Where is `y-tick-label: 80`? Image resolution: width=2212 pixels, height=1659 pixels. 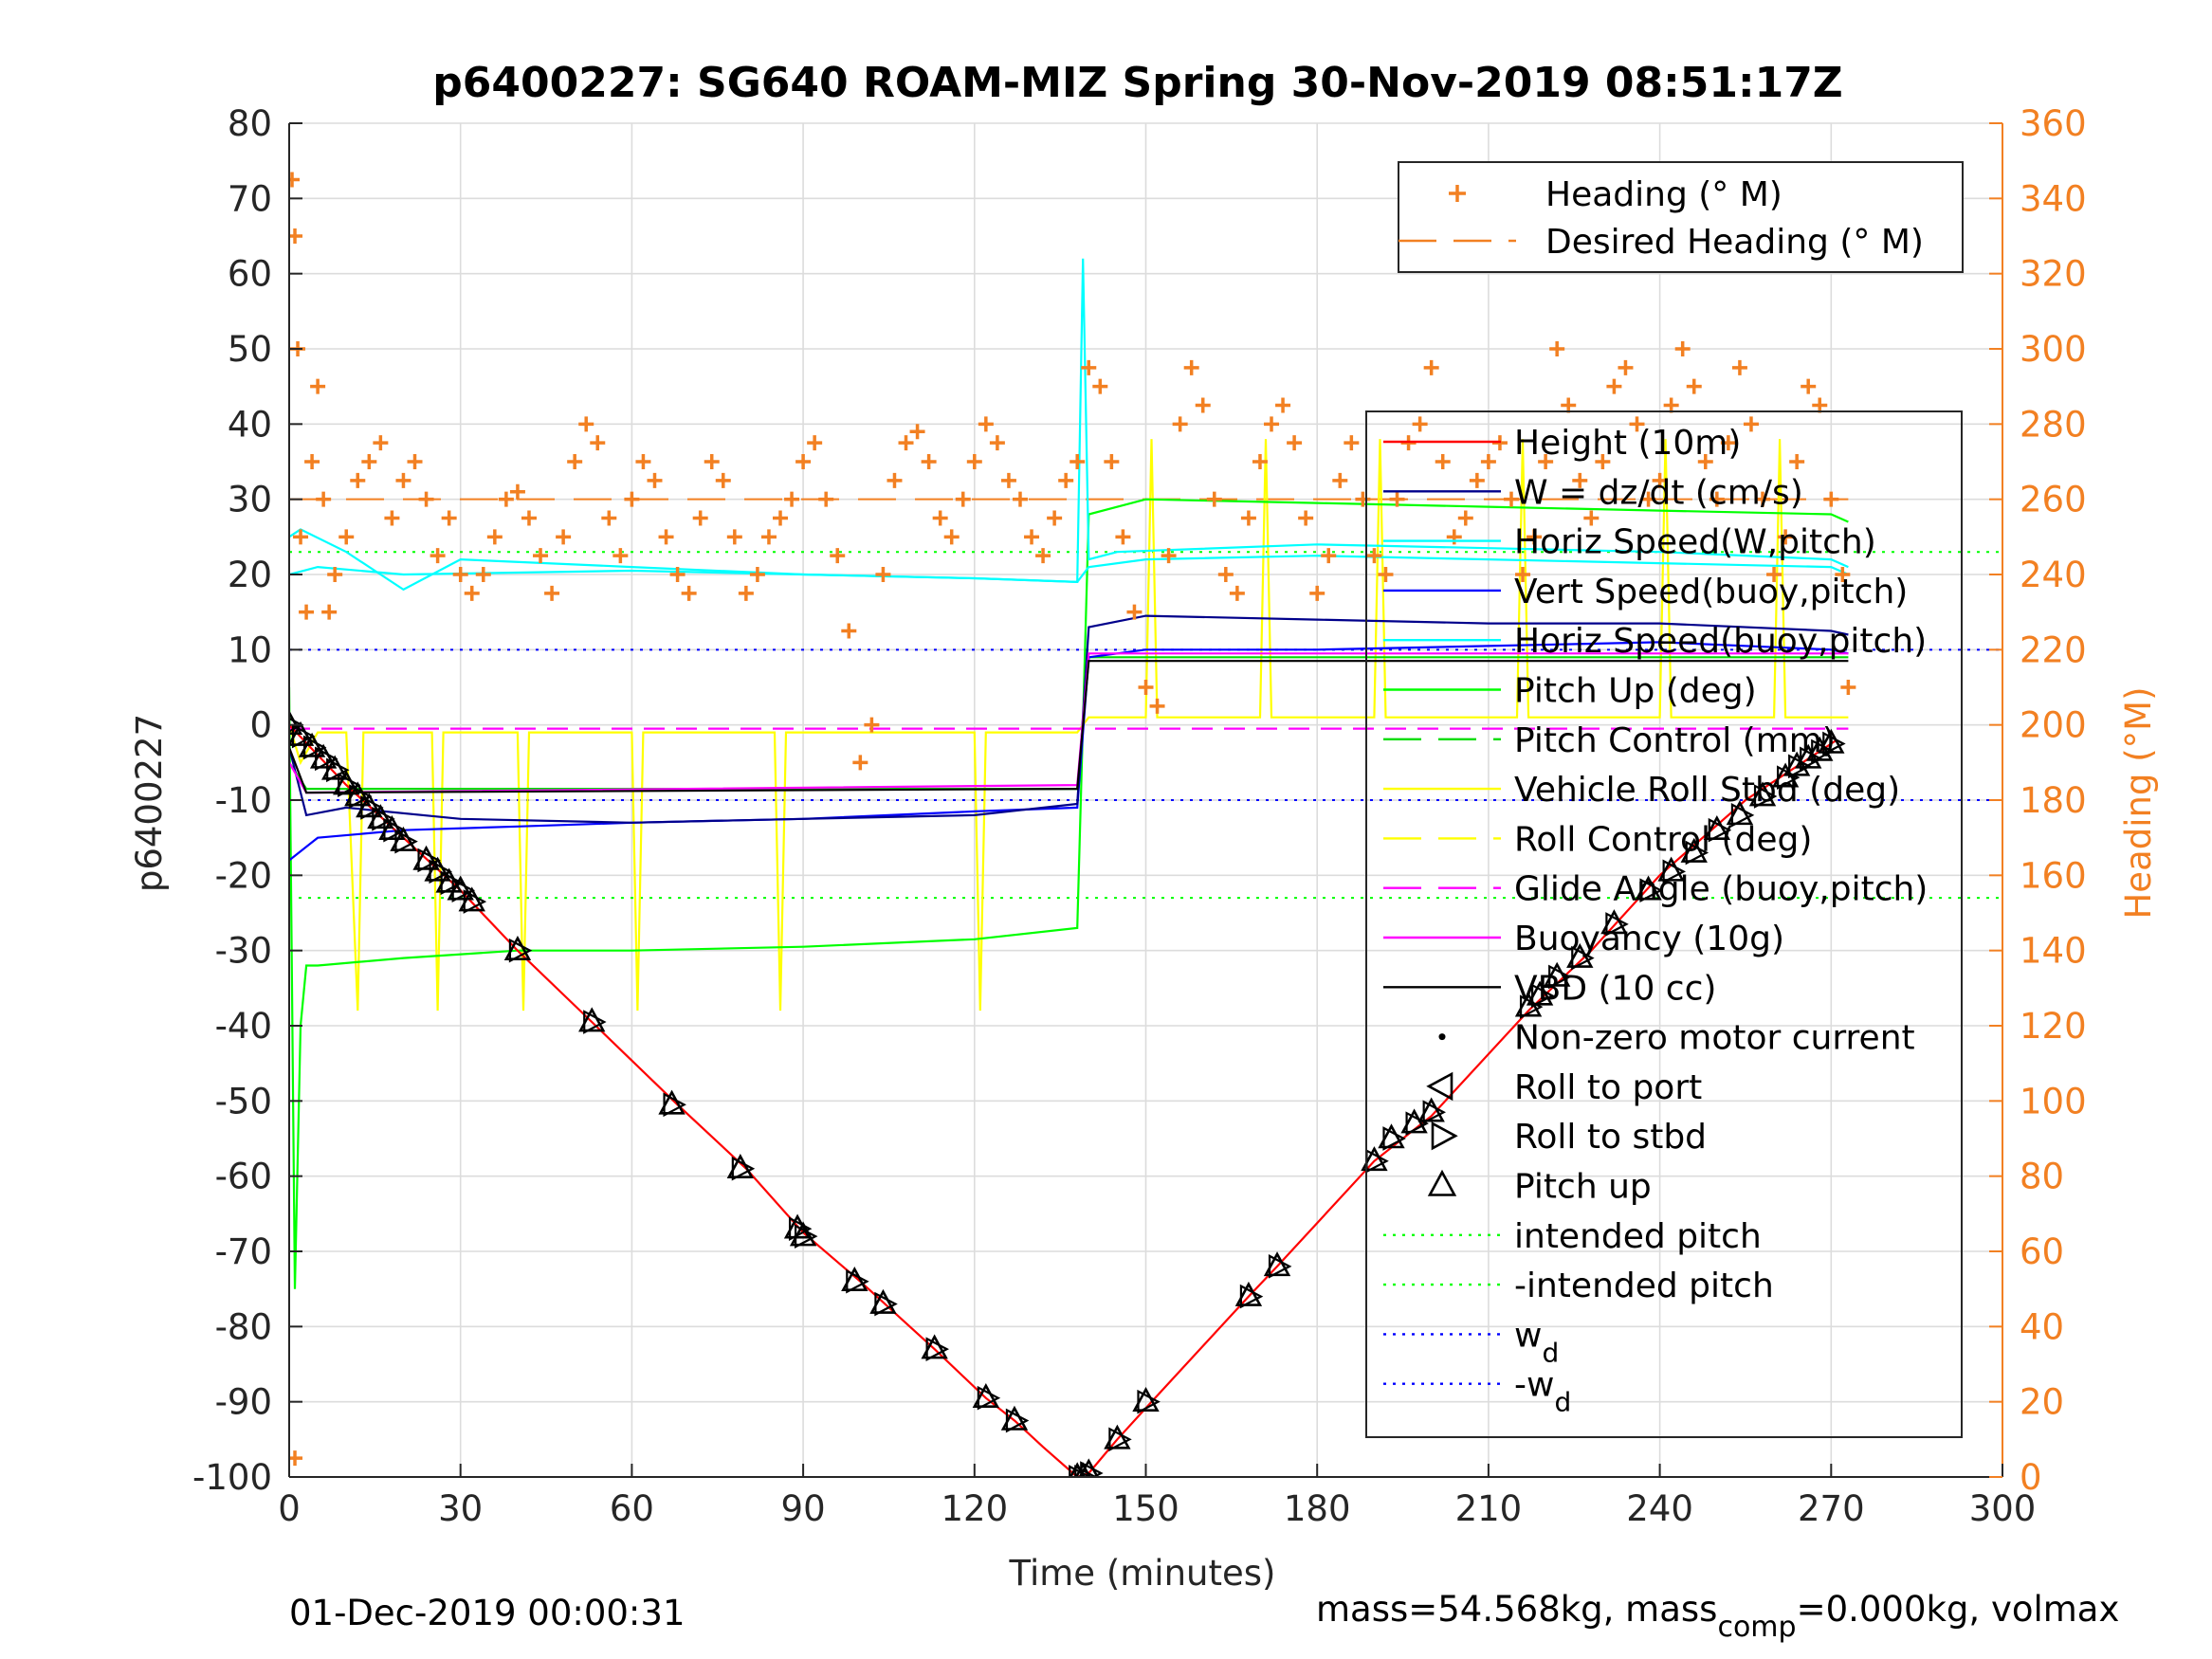
y-tick-label: 80 is located at coordinates (250, 123).